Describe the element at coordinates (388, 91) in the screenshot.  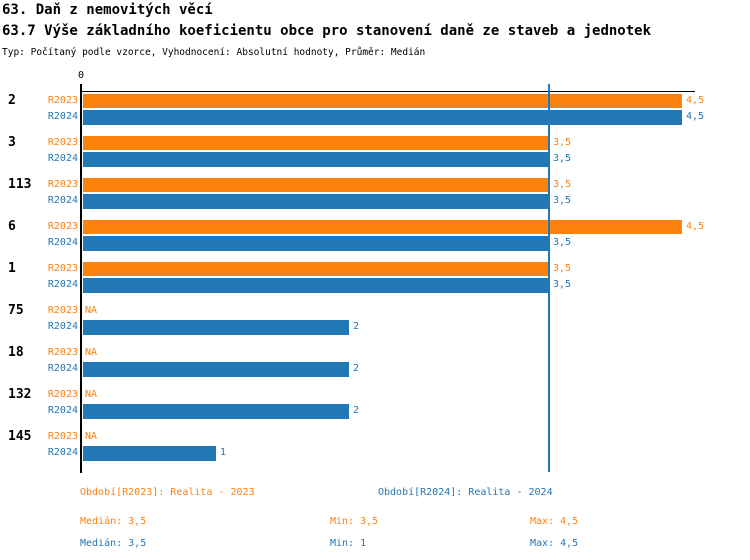
I see `x-axis-top-line` at that location.